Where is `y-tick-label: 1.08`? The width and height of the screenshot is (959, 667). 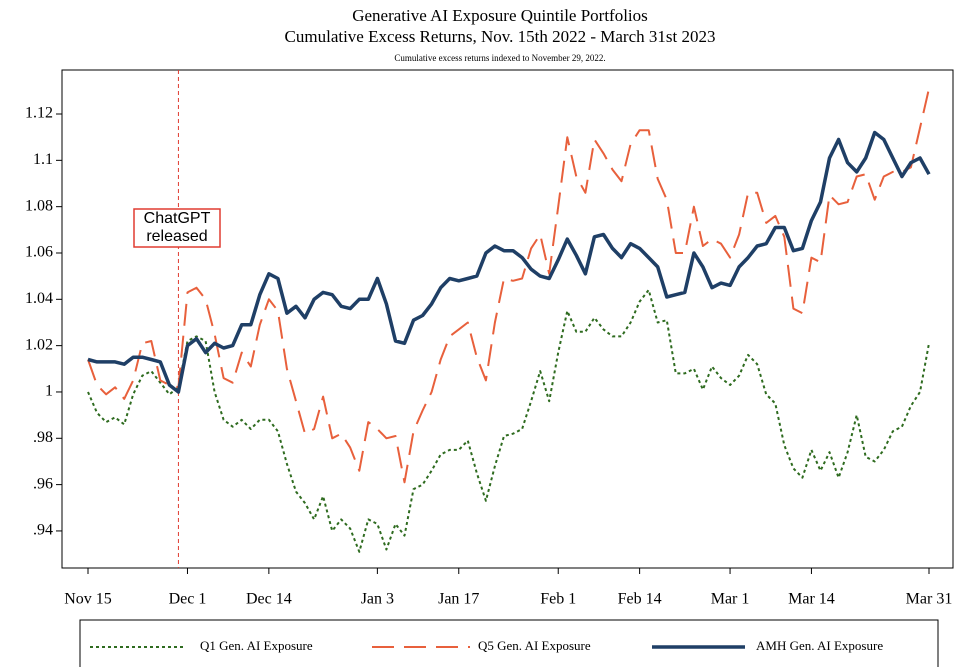
y-tick-label: 1.08 is located at coordinates (39, 205).